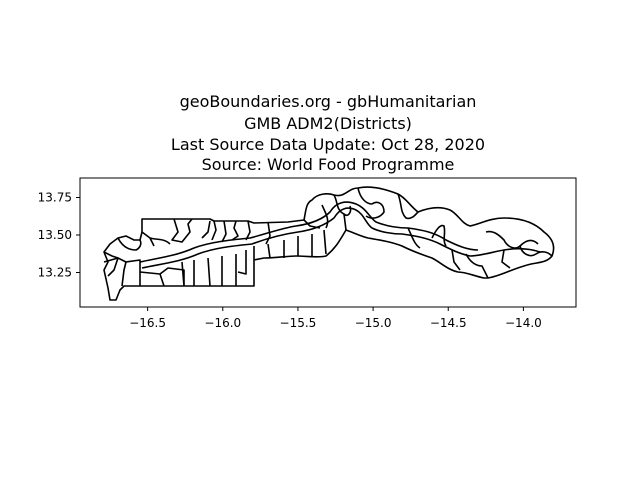 This screenshot has width=640, height=480. Describe the element at coordinates (156, 239) in the screenshot. I see `district-lower-niumi` at that location.